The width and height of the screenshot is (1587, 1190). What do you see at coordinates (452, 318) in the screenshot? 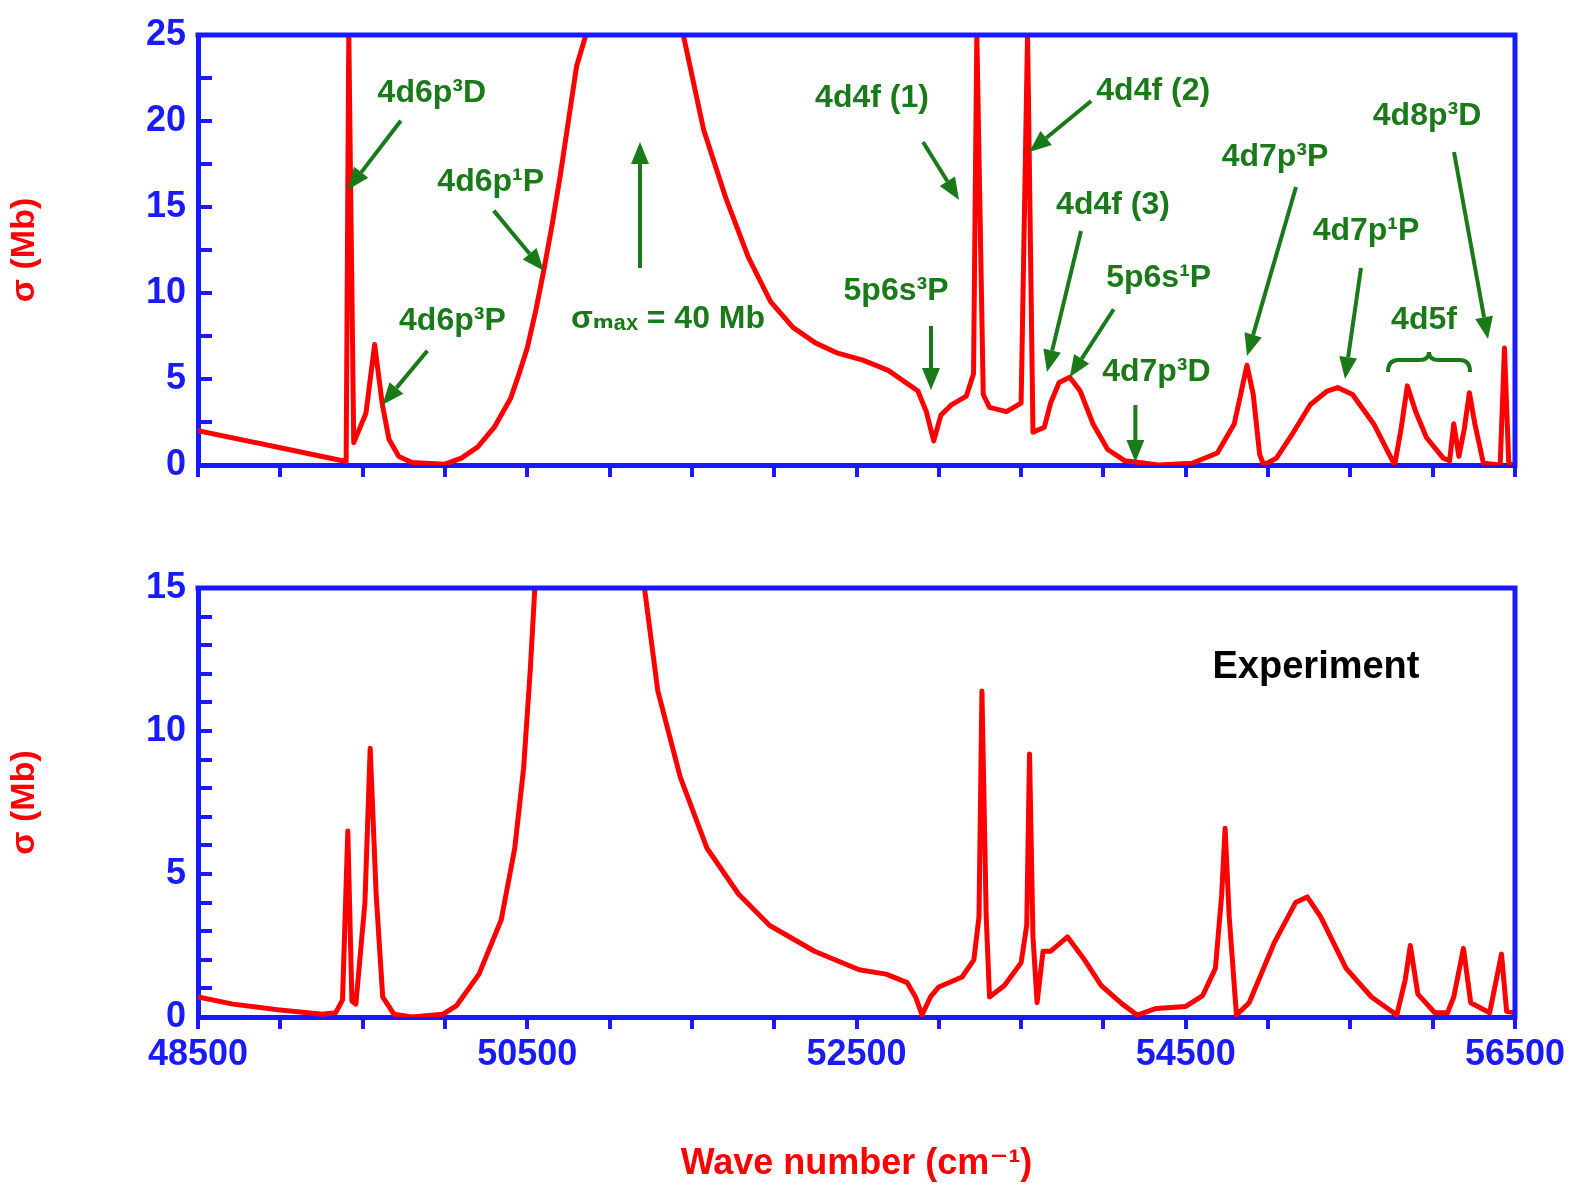
I see `annotation: 4d6p³P` at bounding box center [452, 318].